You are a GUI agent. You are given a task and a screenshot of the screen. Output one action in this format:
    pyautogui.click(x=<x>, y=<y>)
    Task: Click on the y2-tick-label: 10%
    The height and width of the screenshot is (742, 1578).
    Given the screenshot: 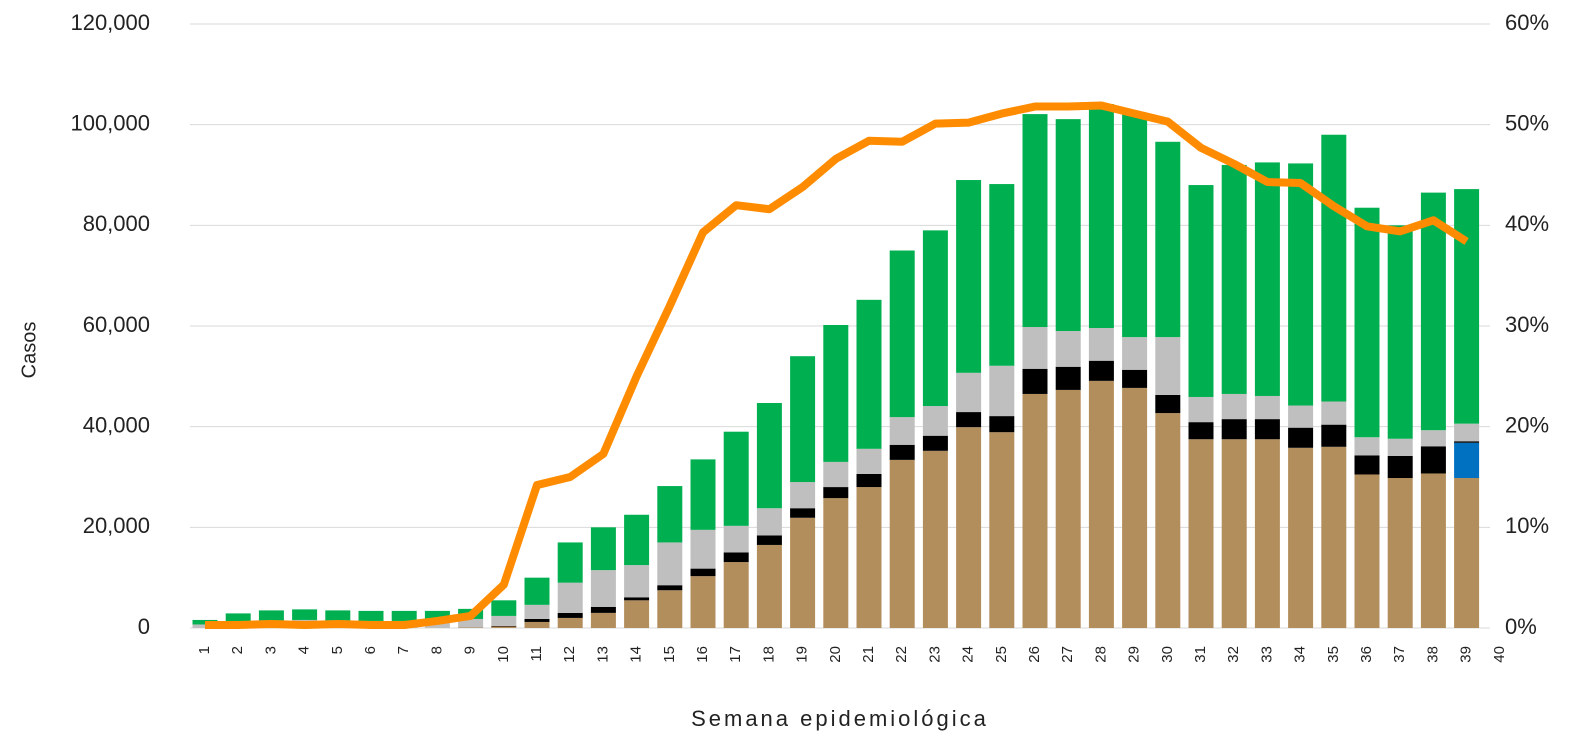 What is the action you would take?
    pyautogui.click(x=1527, y=525)
    